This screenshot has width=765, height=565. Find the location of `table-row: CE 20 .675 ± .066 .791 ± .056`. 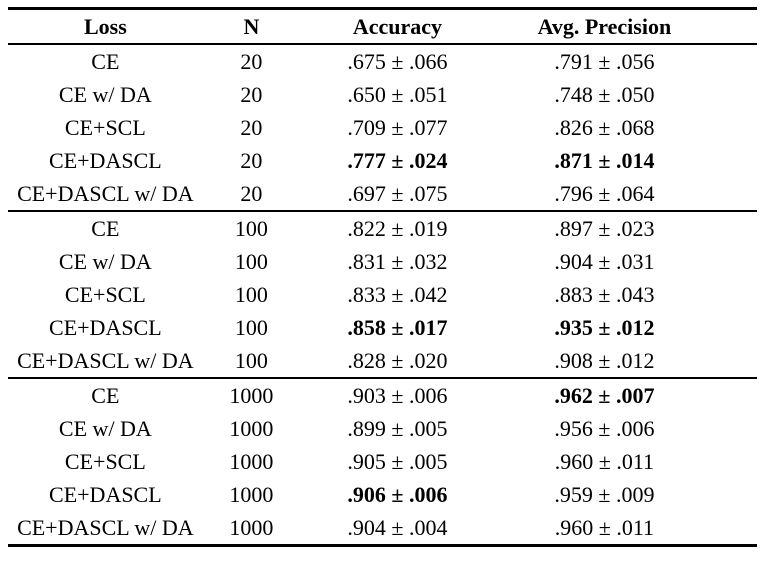

table-row: CE 20 .675 ± .066 .791 ± .056 is located at coordinates (382, 61).